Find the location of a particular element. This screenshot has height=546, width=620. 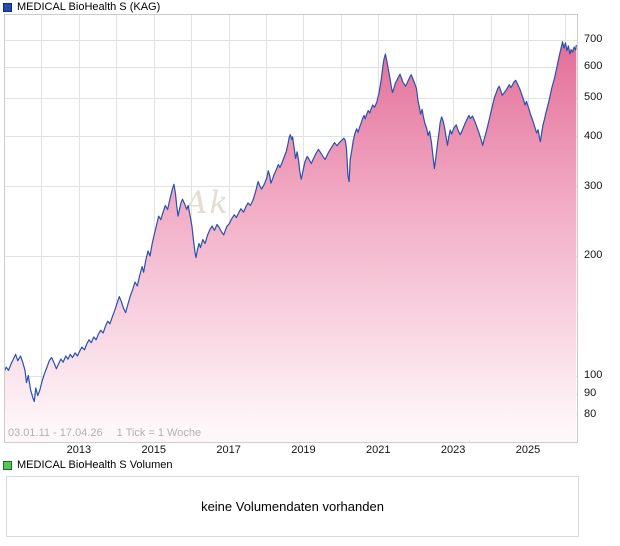

volume-empty-message: keine Volumendaten vorhanden is located at coordinates (292, 506).